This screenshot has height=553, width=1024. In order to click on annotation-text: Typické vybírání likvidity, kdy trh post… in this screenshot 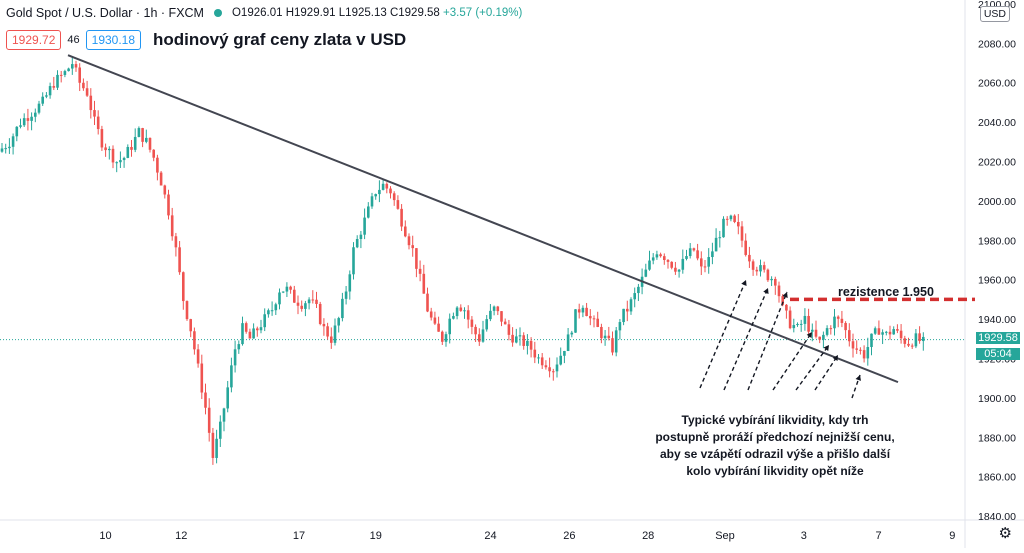, I will do `click(775, 446)`.